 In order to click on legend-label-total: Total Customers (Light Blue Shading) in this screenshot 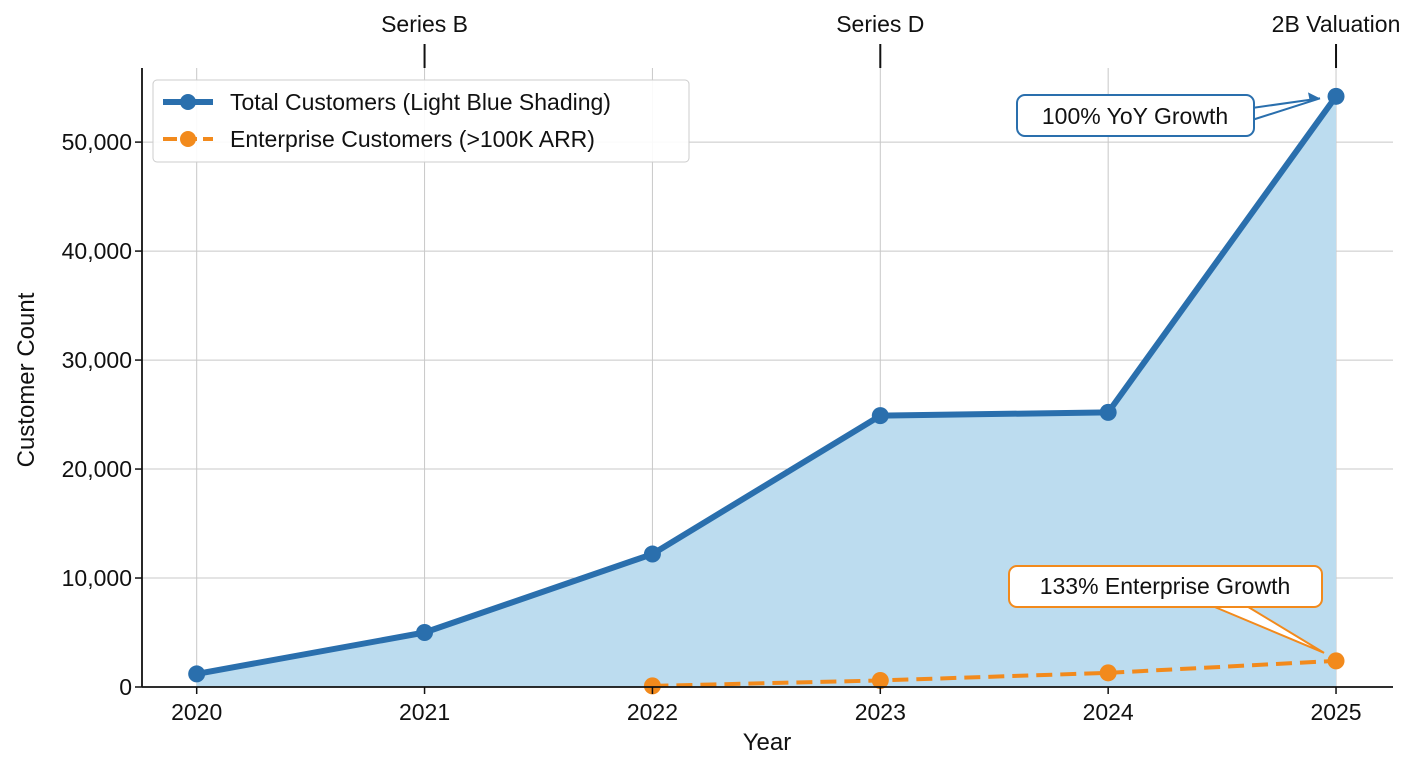, I will do `click(420, 102)`.